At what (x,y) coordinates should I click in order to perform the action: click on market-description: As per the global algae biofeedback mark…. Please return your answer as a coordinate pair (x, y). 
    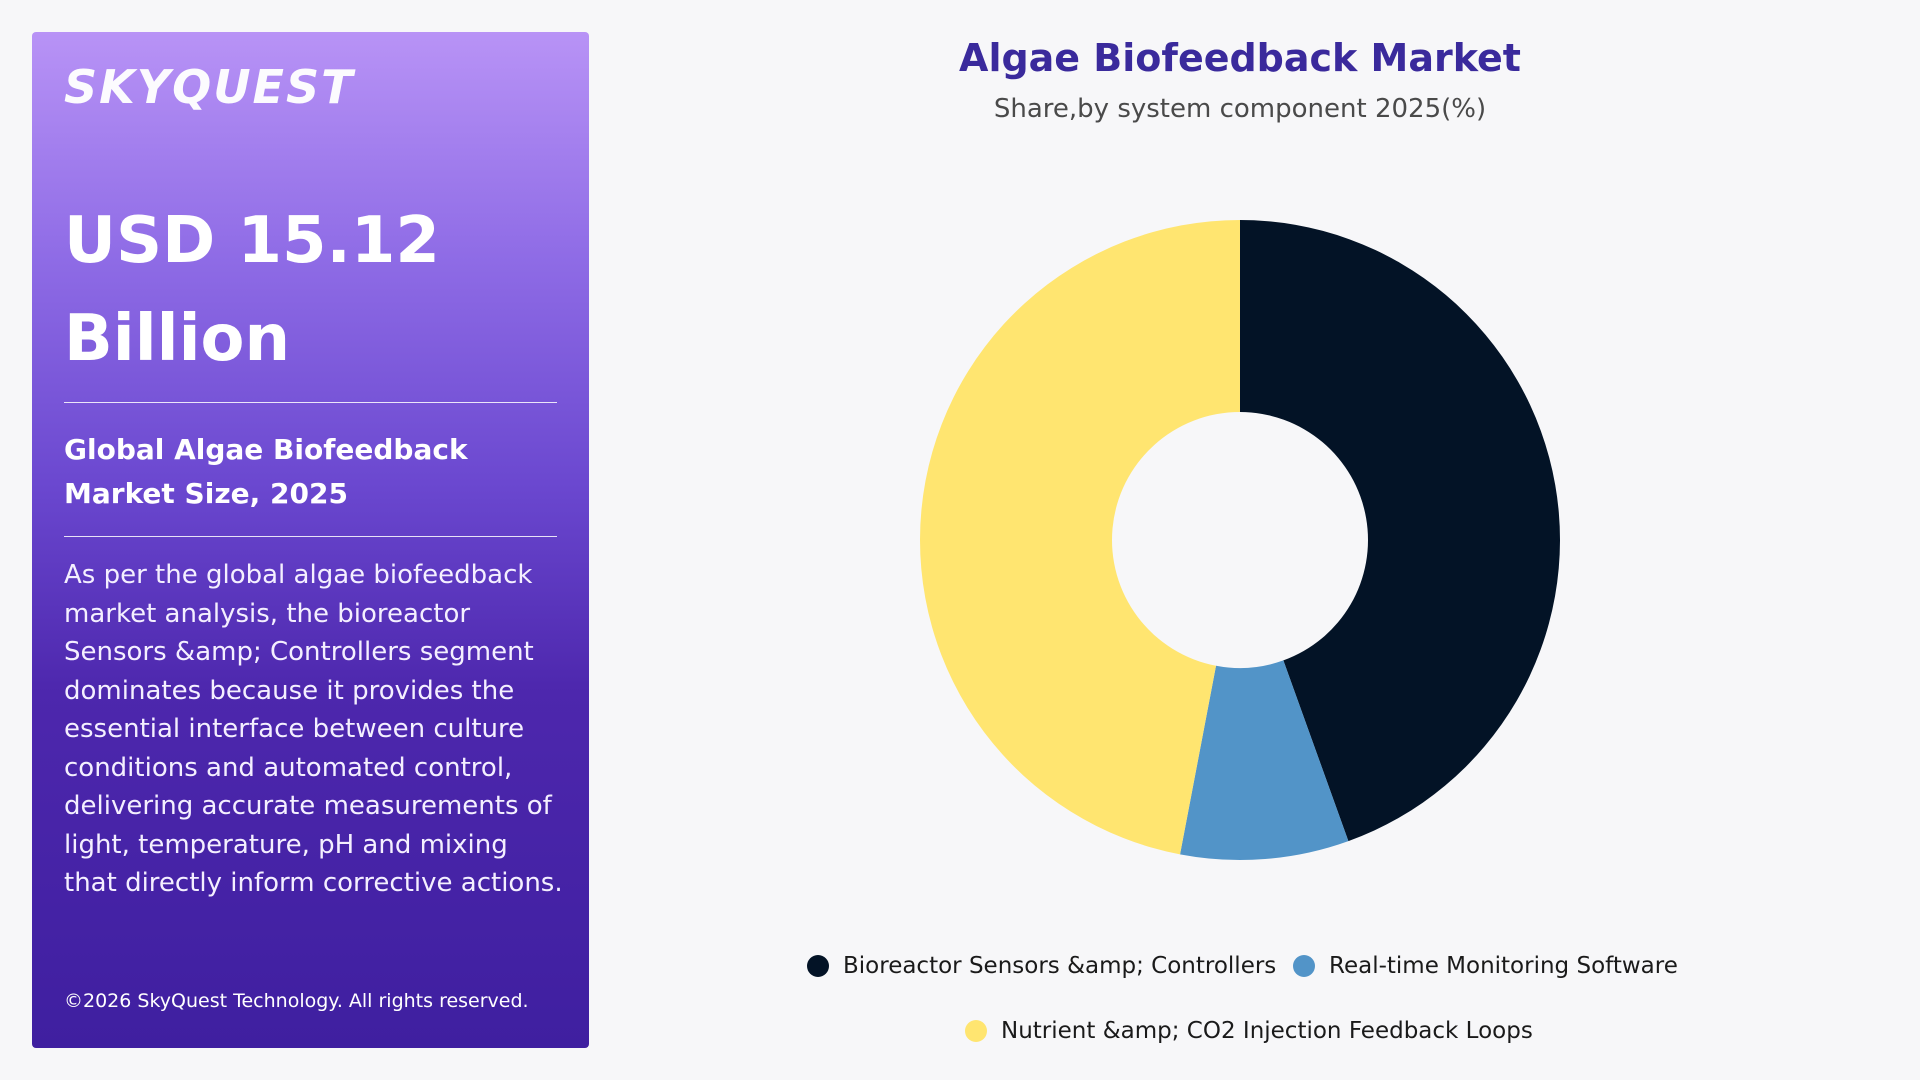
    Looking at the image, I should click on (313, 729).